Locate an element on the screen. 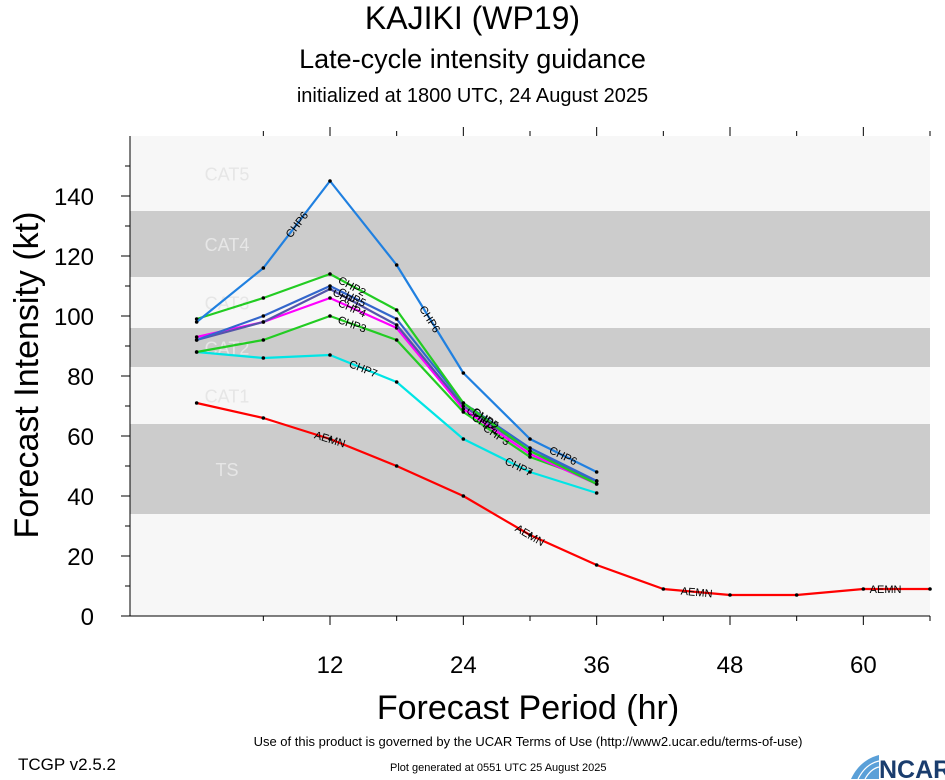  chart-subtitle: Late-cycle intensity guidance is located at coordinates (472, 59).